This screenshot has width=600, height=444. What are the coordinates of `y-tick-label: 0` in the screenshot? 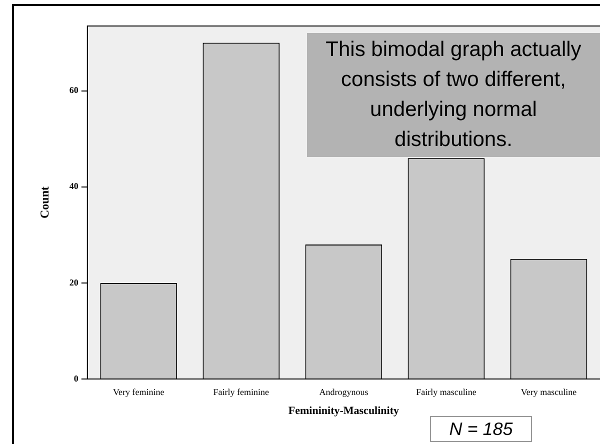 It's located at (76, 378).